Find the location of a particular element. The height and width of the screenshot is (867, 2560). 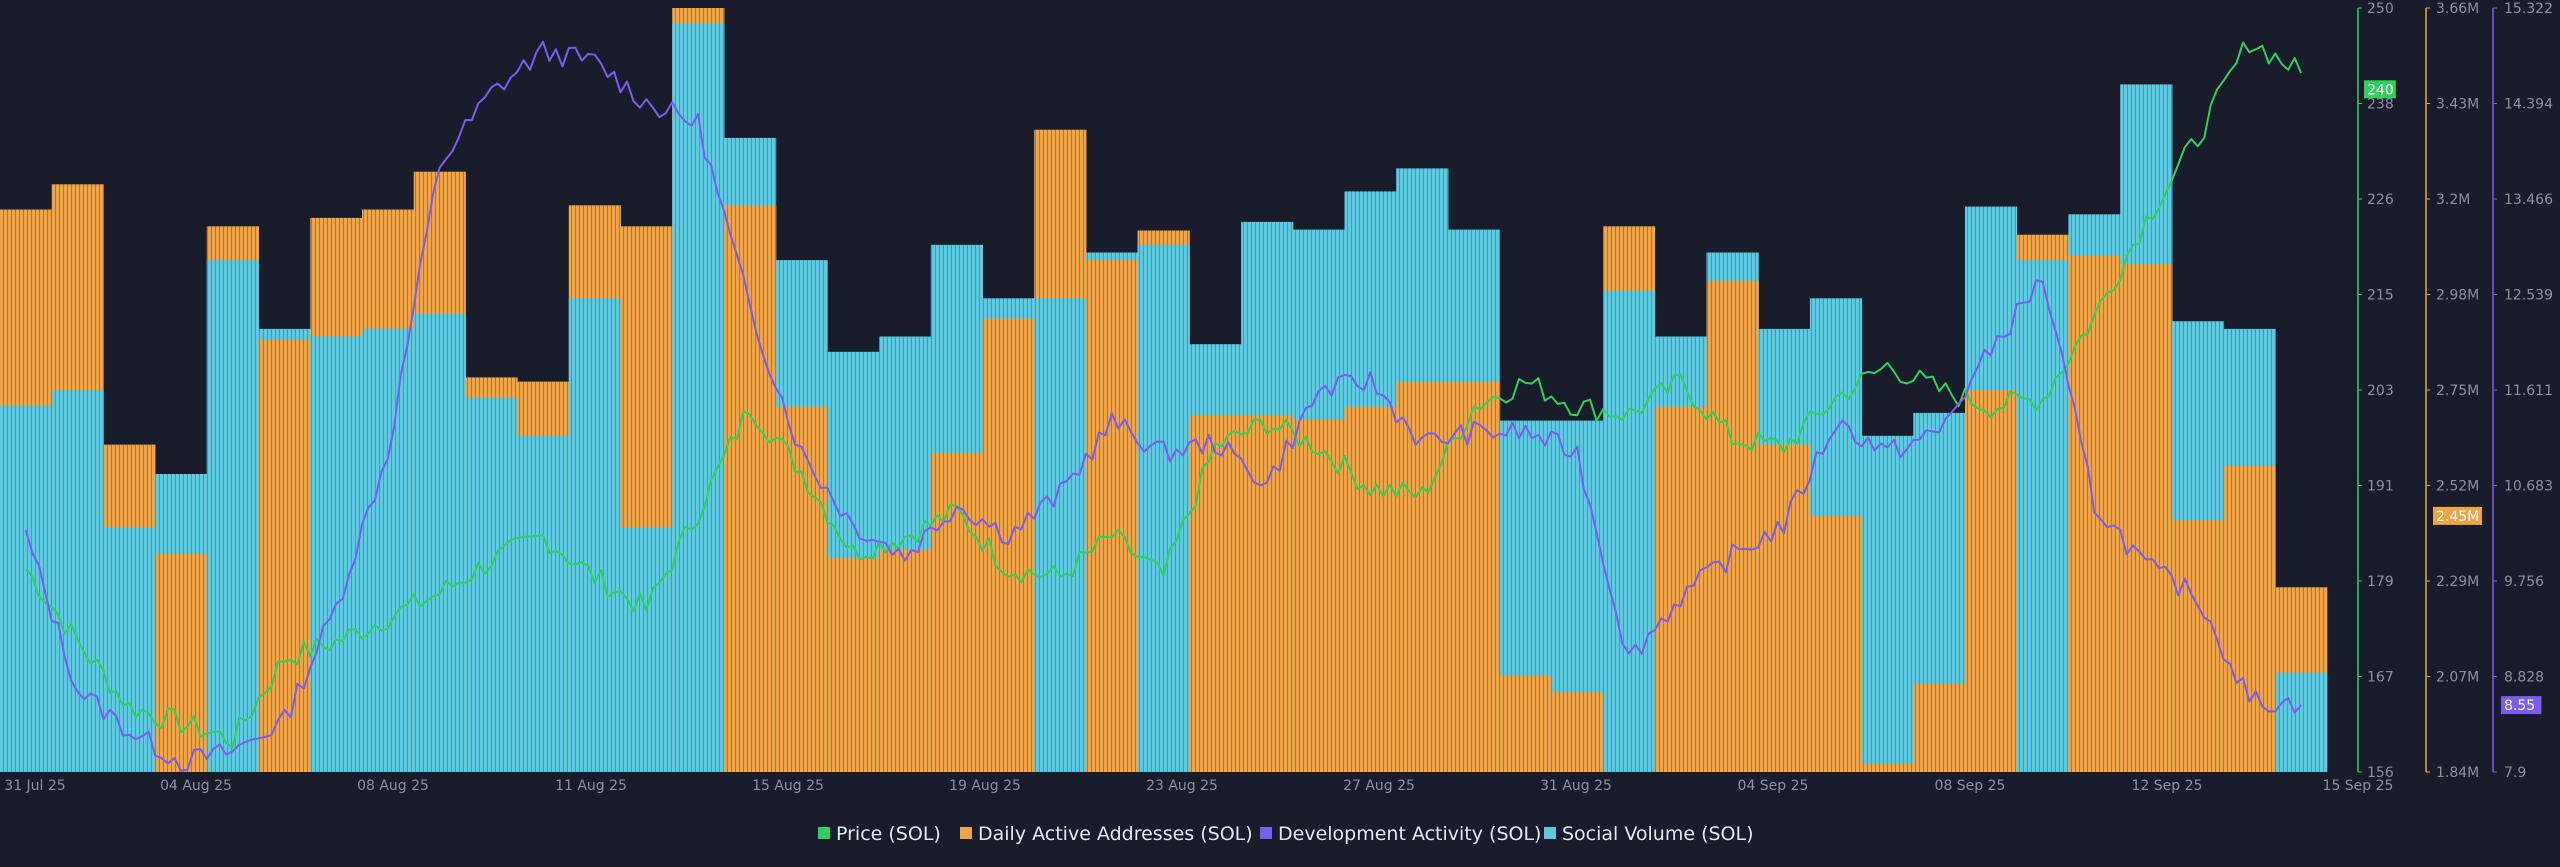

daa-axis-tick-label: 2.07M is located at coordinates (2457, 678).